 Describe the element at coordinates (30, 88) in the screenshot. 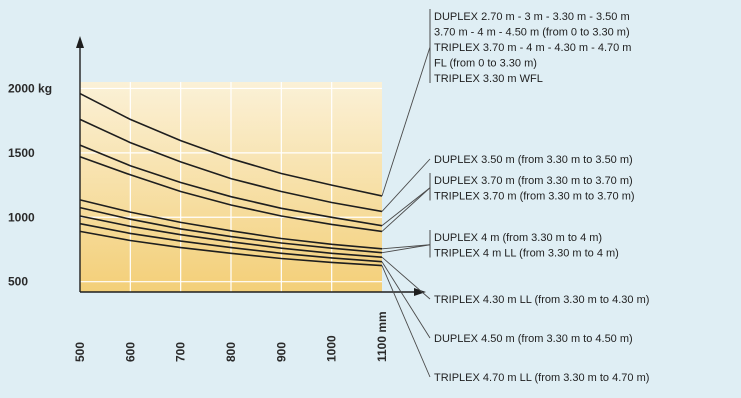

I see `y-tick-label: 2000 kg` at that location.